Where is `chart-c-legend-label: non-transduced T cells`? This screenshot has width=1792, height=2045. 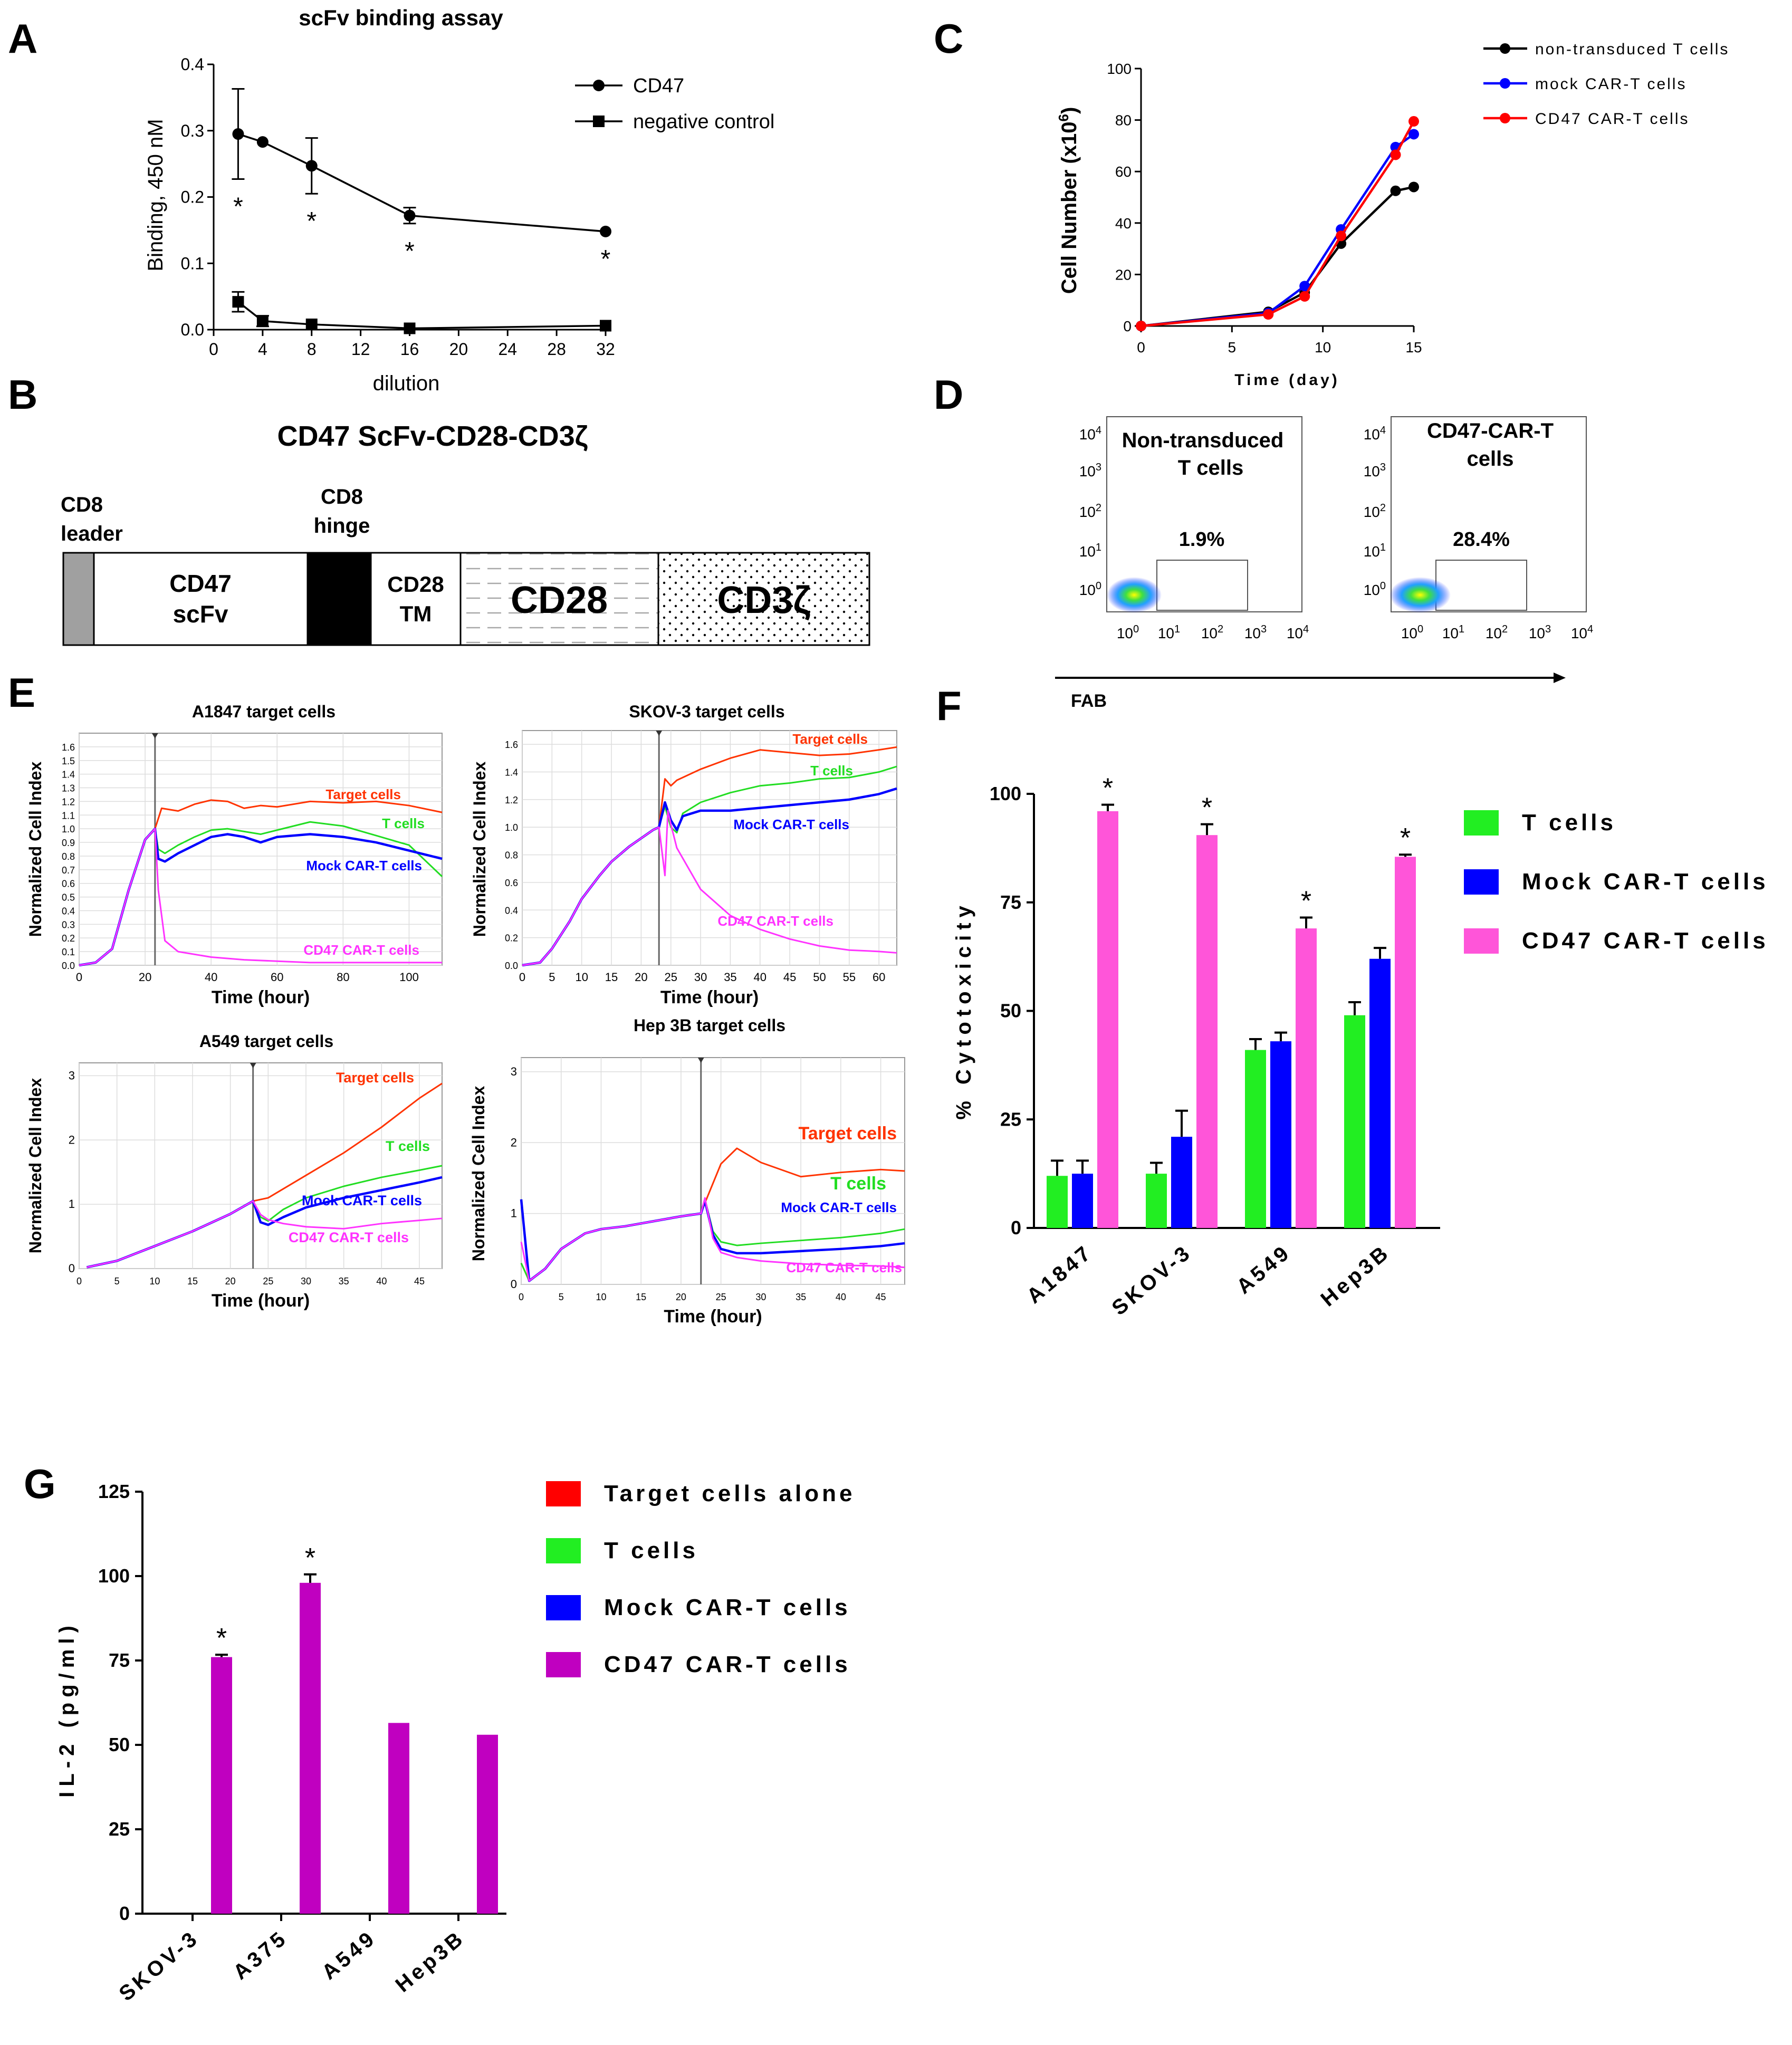
chart-c-legend-label: non-transduced T cells is located at coordinates (1632, 49).